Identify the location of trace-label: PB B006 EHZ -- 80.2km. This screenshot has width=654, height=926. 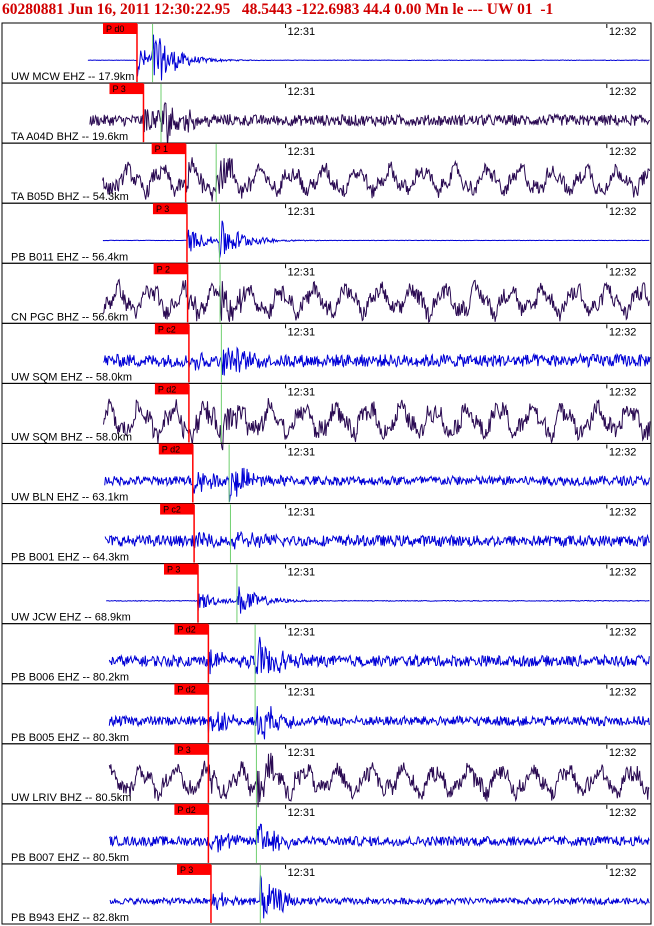
(70, 678).